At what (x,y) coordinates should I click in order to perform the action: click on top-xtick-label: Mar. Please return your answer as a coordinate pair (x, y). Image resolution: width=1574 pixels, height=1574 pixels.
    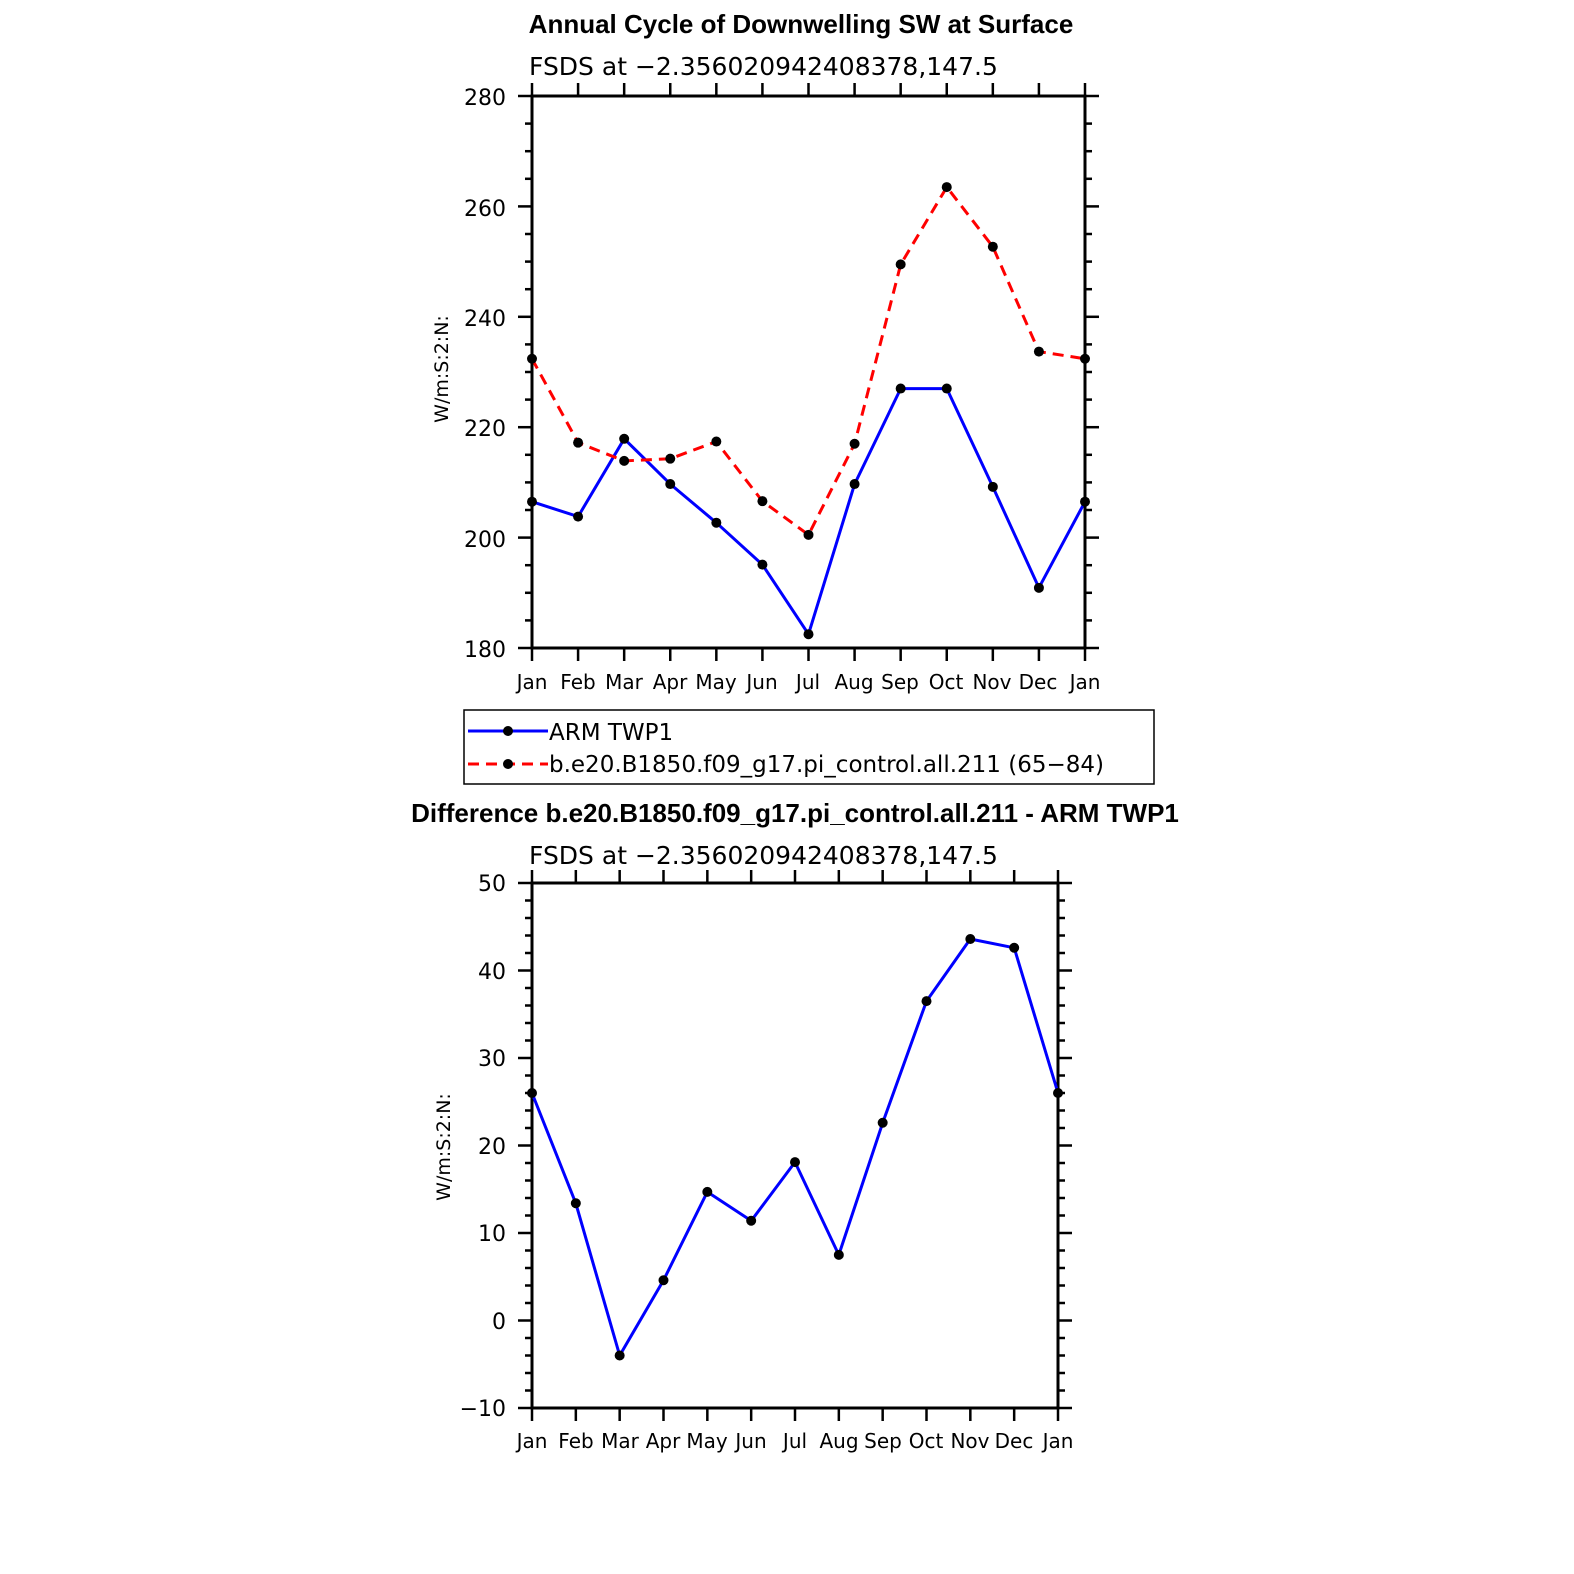
    Looking at the image, I should click on (624, 682).